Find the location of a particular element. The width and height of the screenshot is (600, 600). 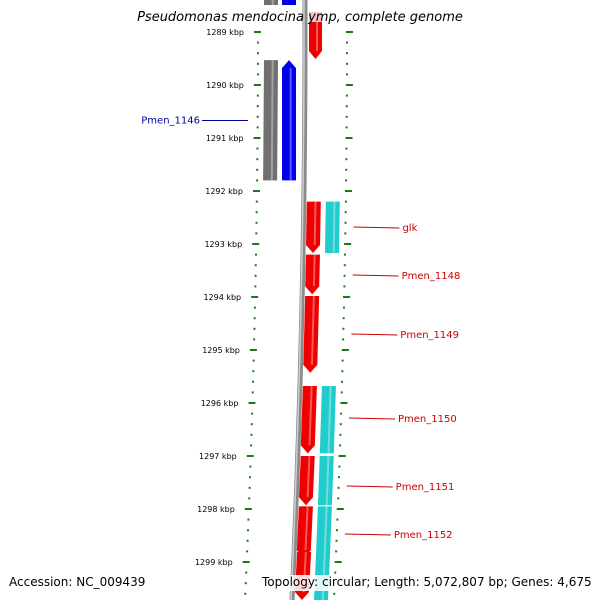

scale-tick-label: 1292 kbp is located at coordinates (224, 191).